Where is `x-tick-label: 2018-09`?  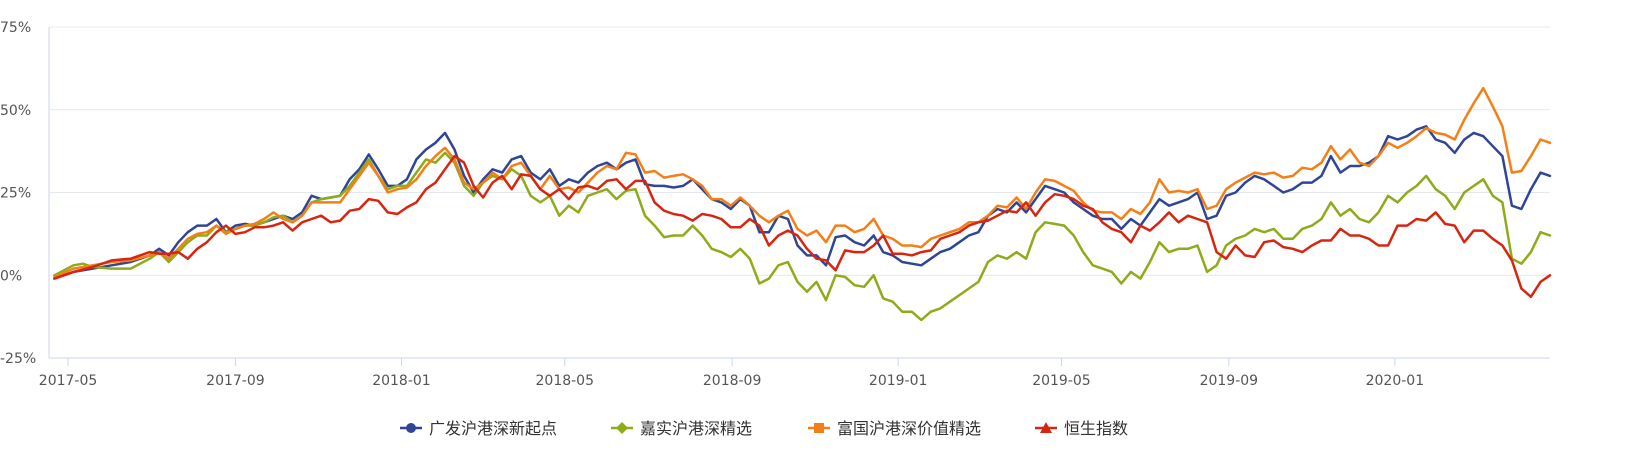
x-tick-label: 2018-09 is located at coordinates (732, 381).